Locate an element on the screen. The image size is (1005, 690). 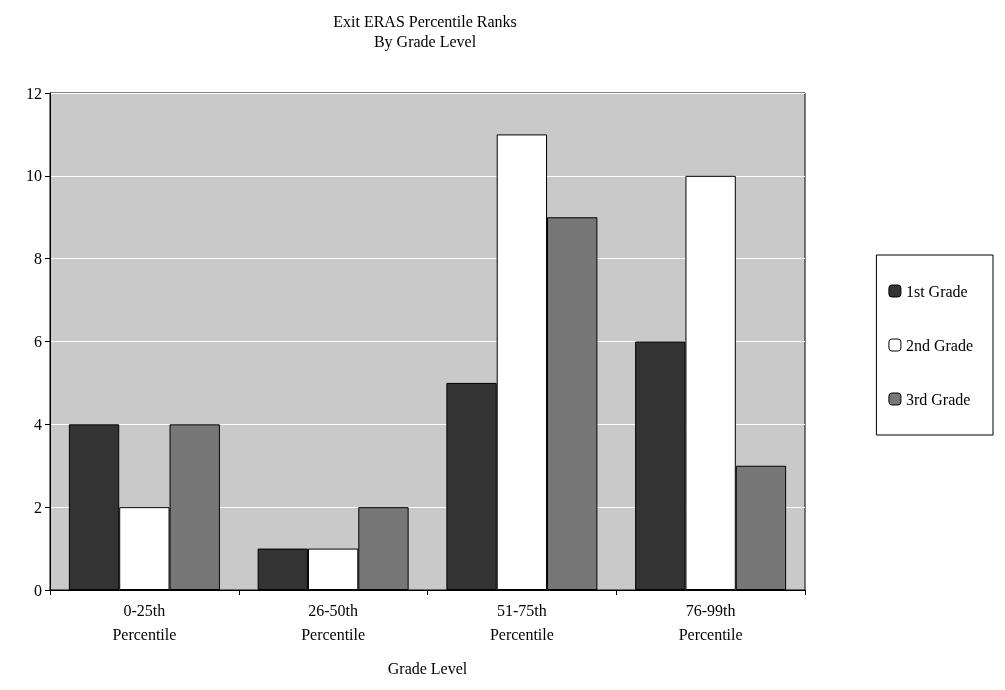
x-tick-label: 26-50th Percentile is located at coordinates (333, 622).